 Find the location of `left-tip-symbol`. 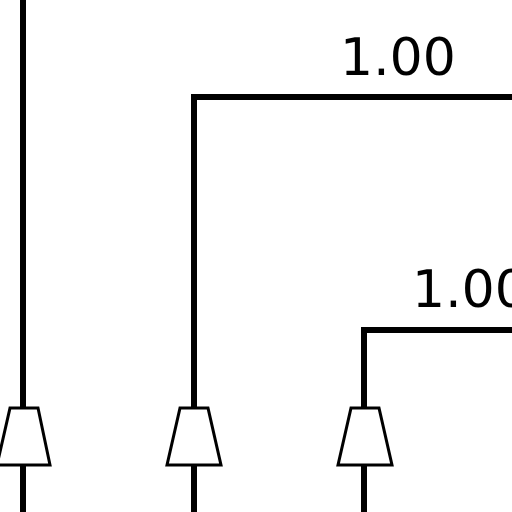

left-tip-symbol is located at coordinates (26, 436).